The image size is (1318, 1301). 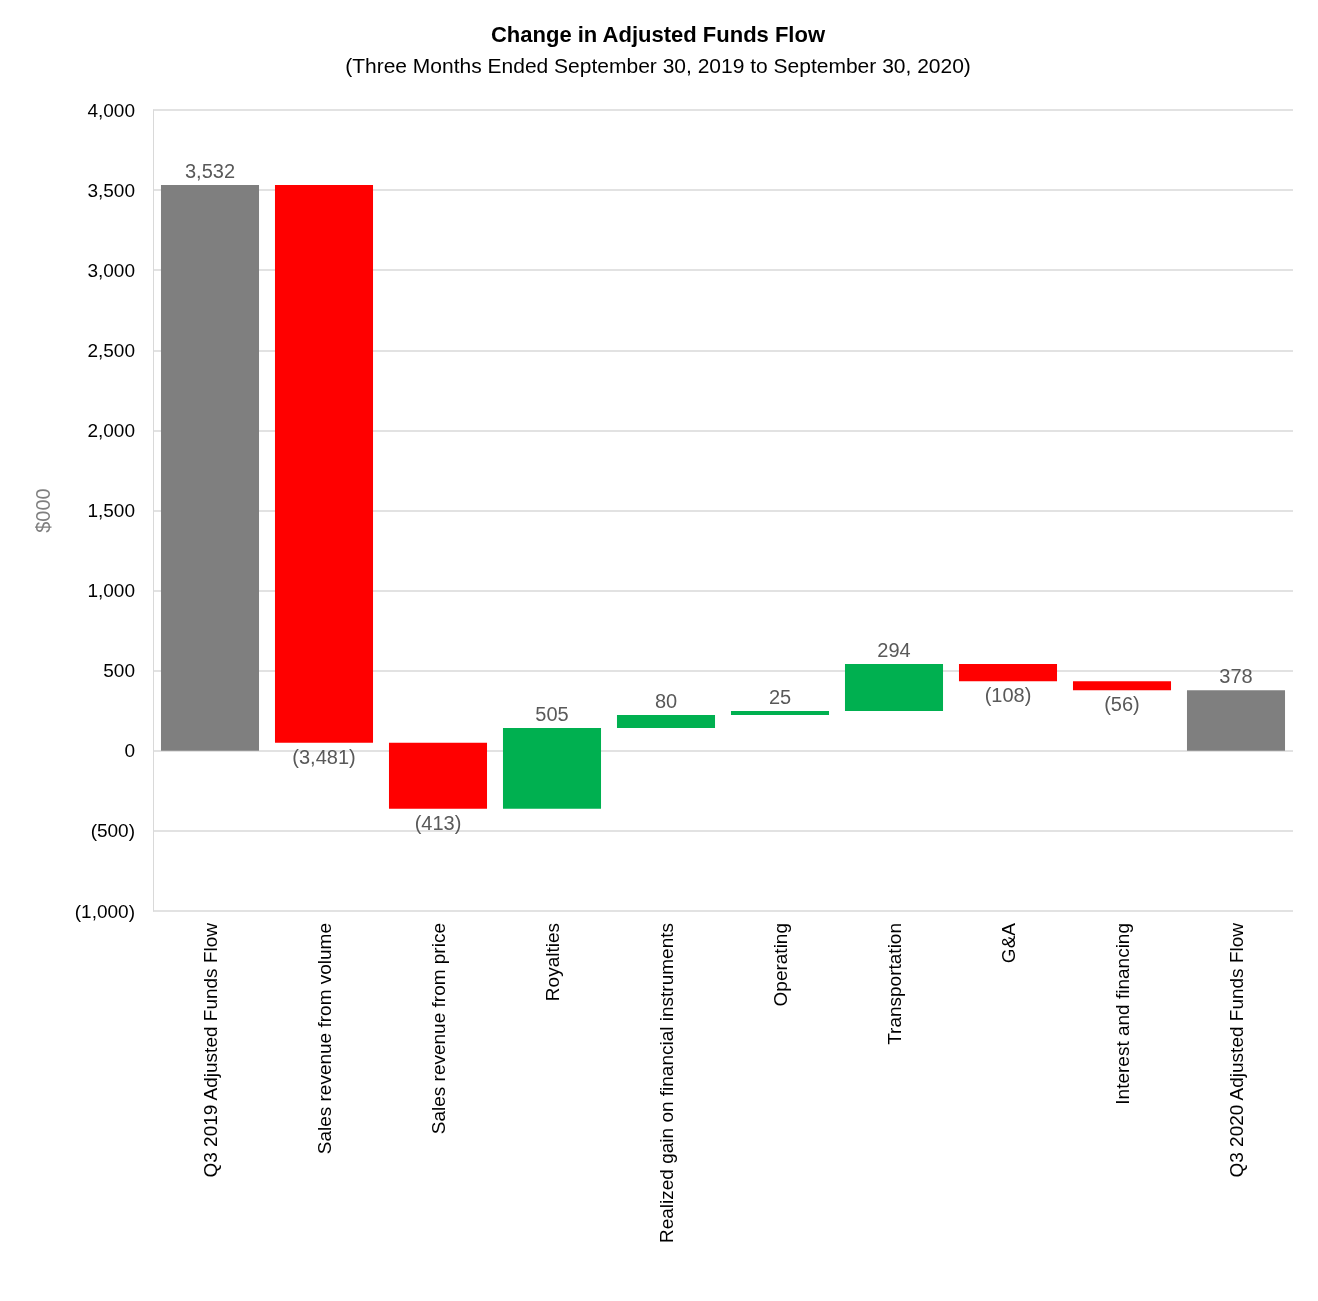 I want to click on x-tick-label: Royalties, so click(x=552, y=962).